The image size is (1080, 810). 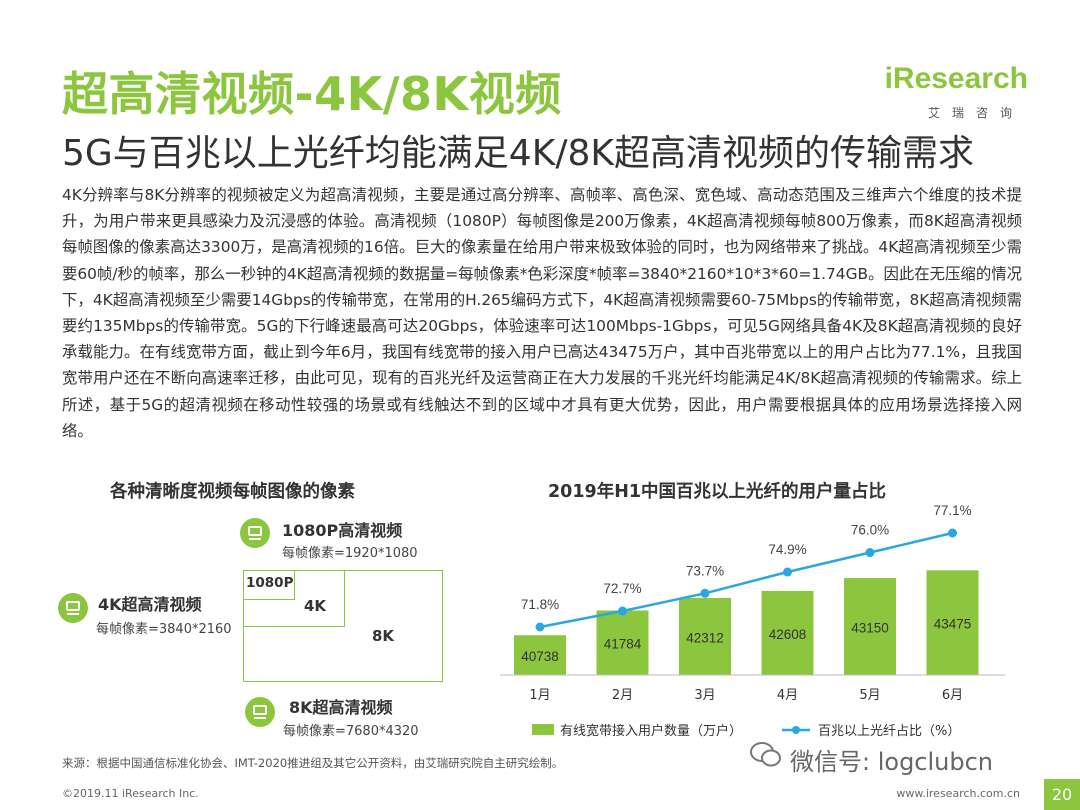 I want to click on resolution-heading: 各种清晰度视频每帧图像的像素, so click(x=232, y=492).